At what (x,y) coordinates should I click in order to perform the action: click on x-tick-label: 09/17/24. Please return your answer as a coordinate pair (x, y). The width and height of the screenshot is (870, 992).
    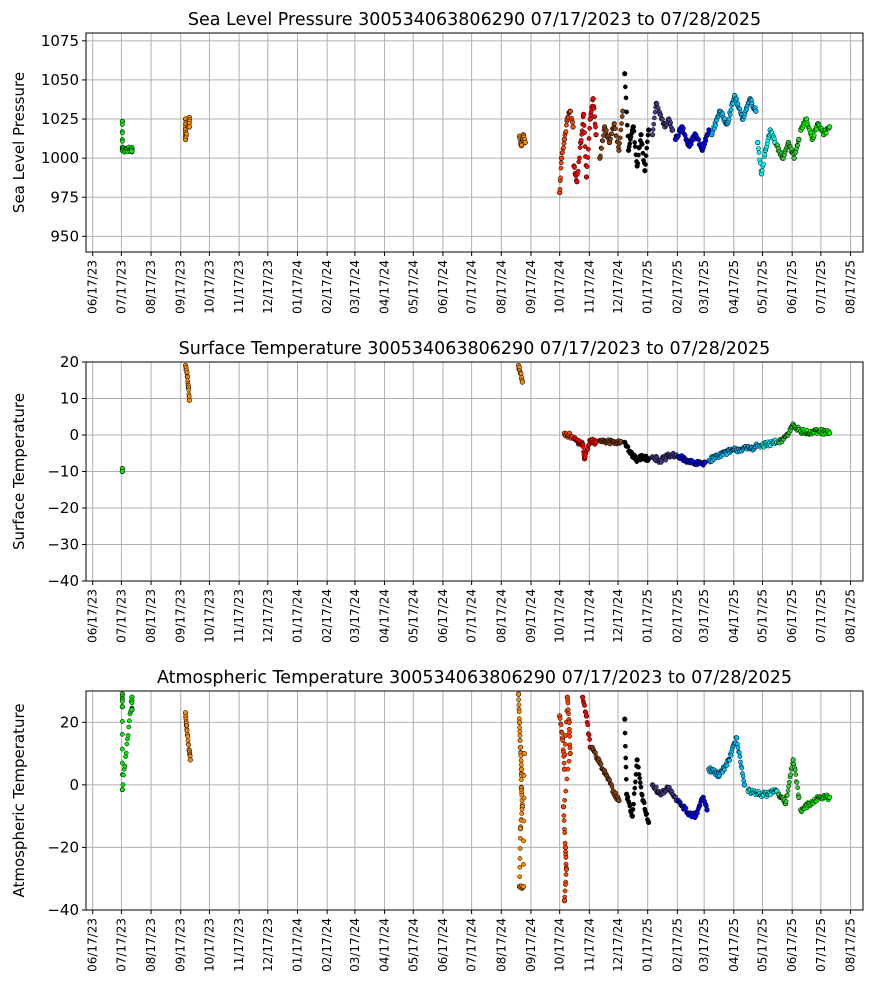
    Looking at the image, I should click on (531, 287).